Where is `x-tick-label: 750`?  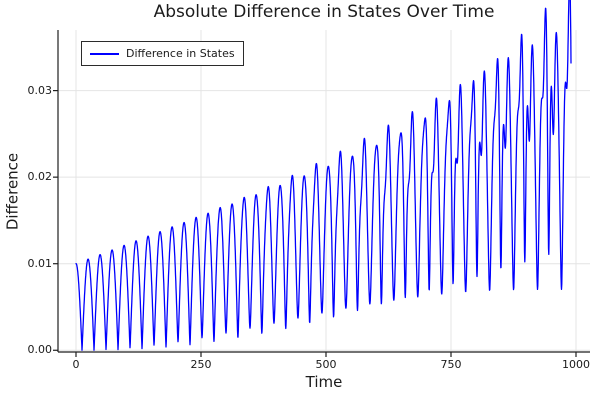 x-tick-label: 750 is located at coordinates (451, 364).